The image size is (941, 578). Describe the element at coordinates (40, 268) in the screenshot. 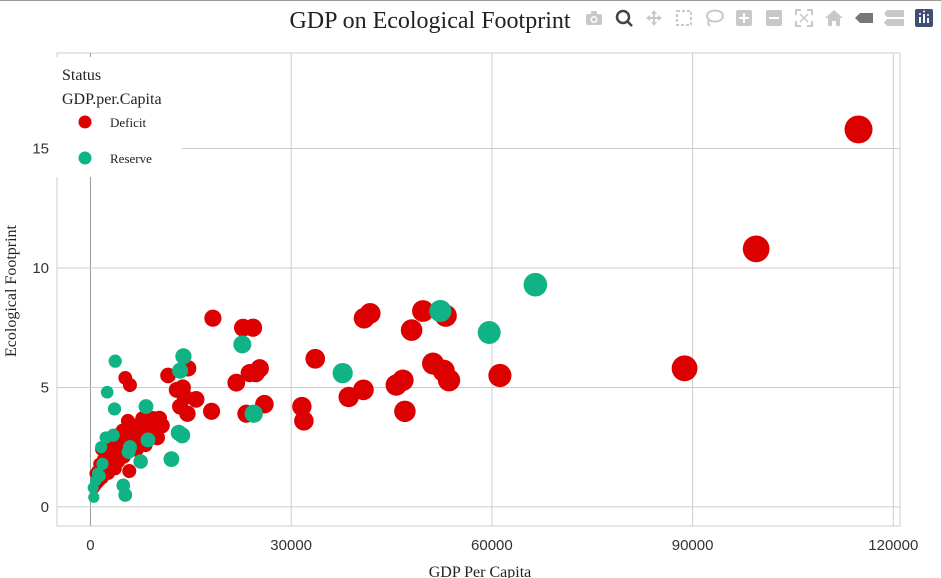

I see `y-tick-label: 10` at that location.